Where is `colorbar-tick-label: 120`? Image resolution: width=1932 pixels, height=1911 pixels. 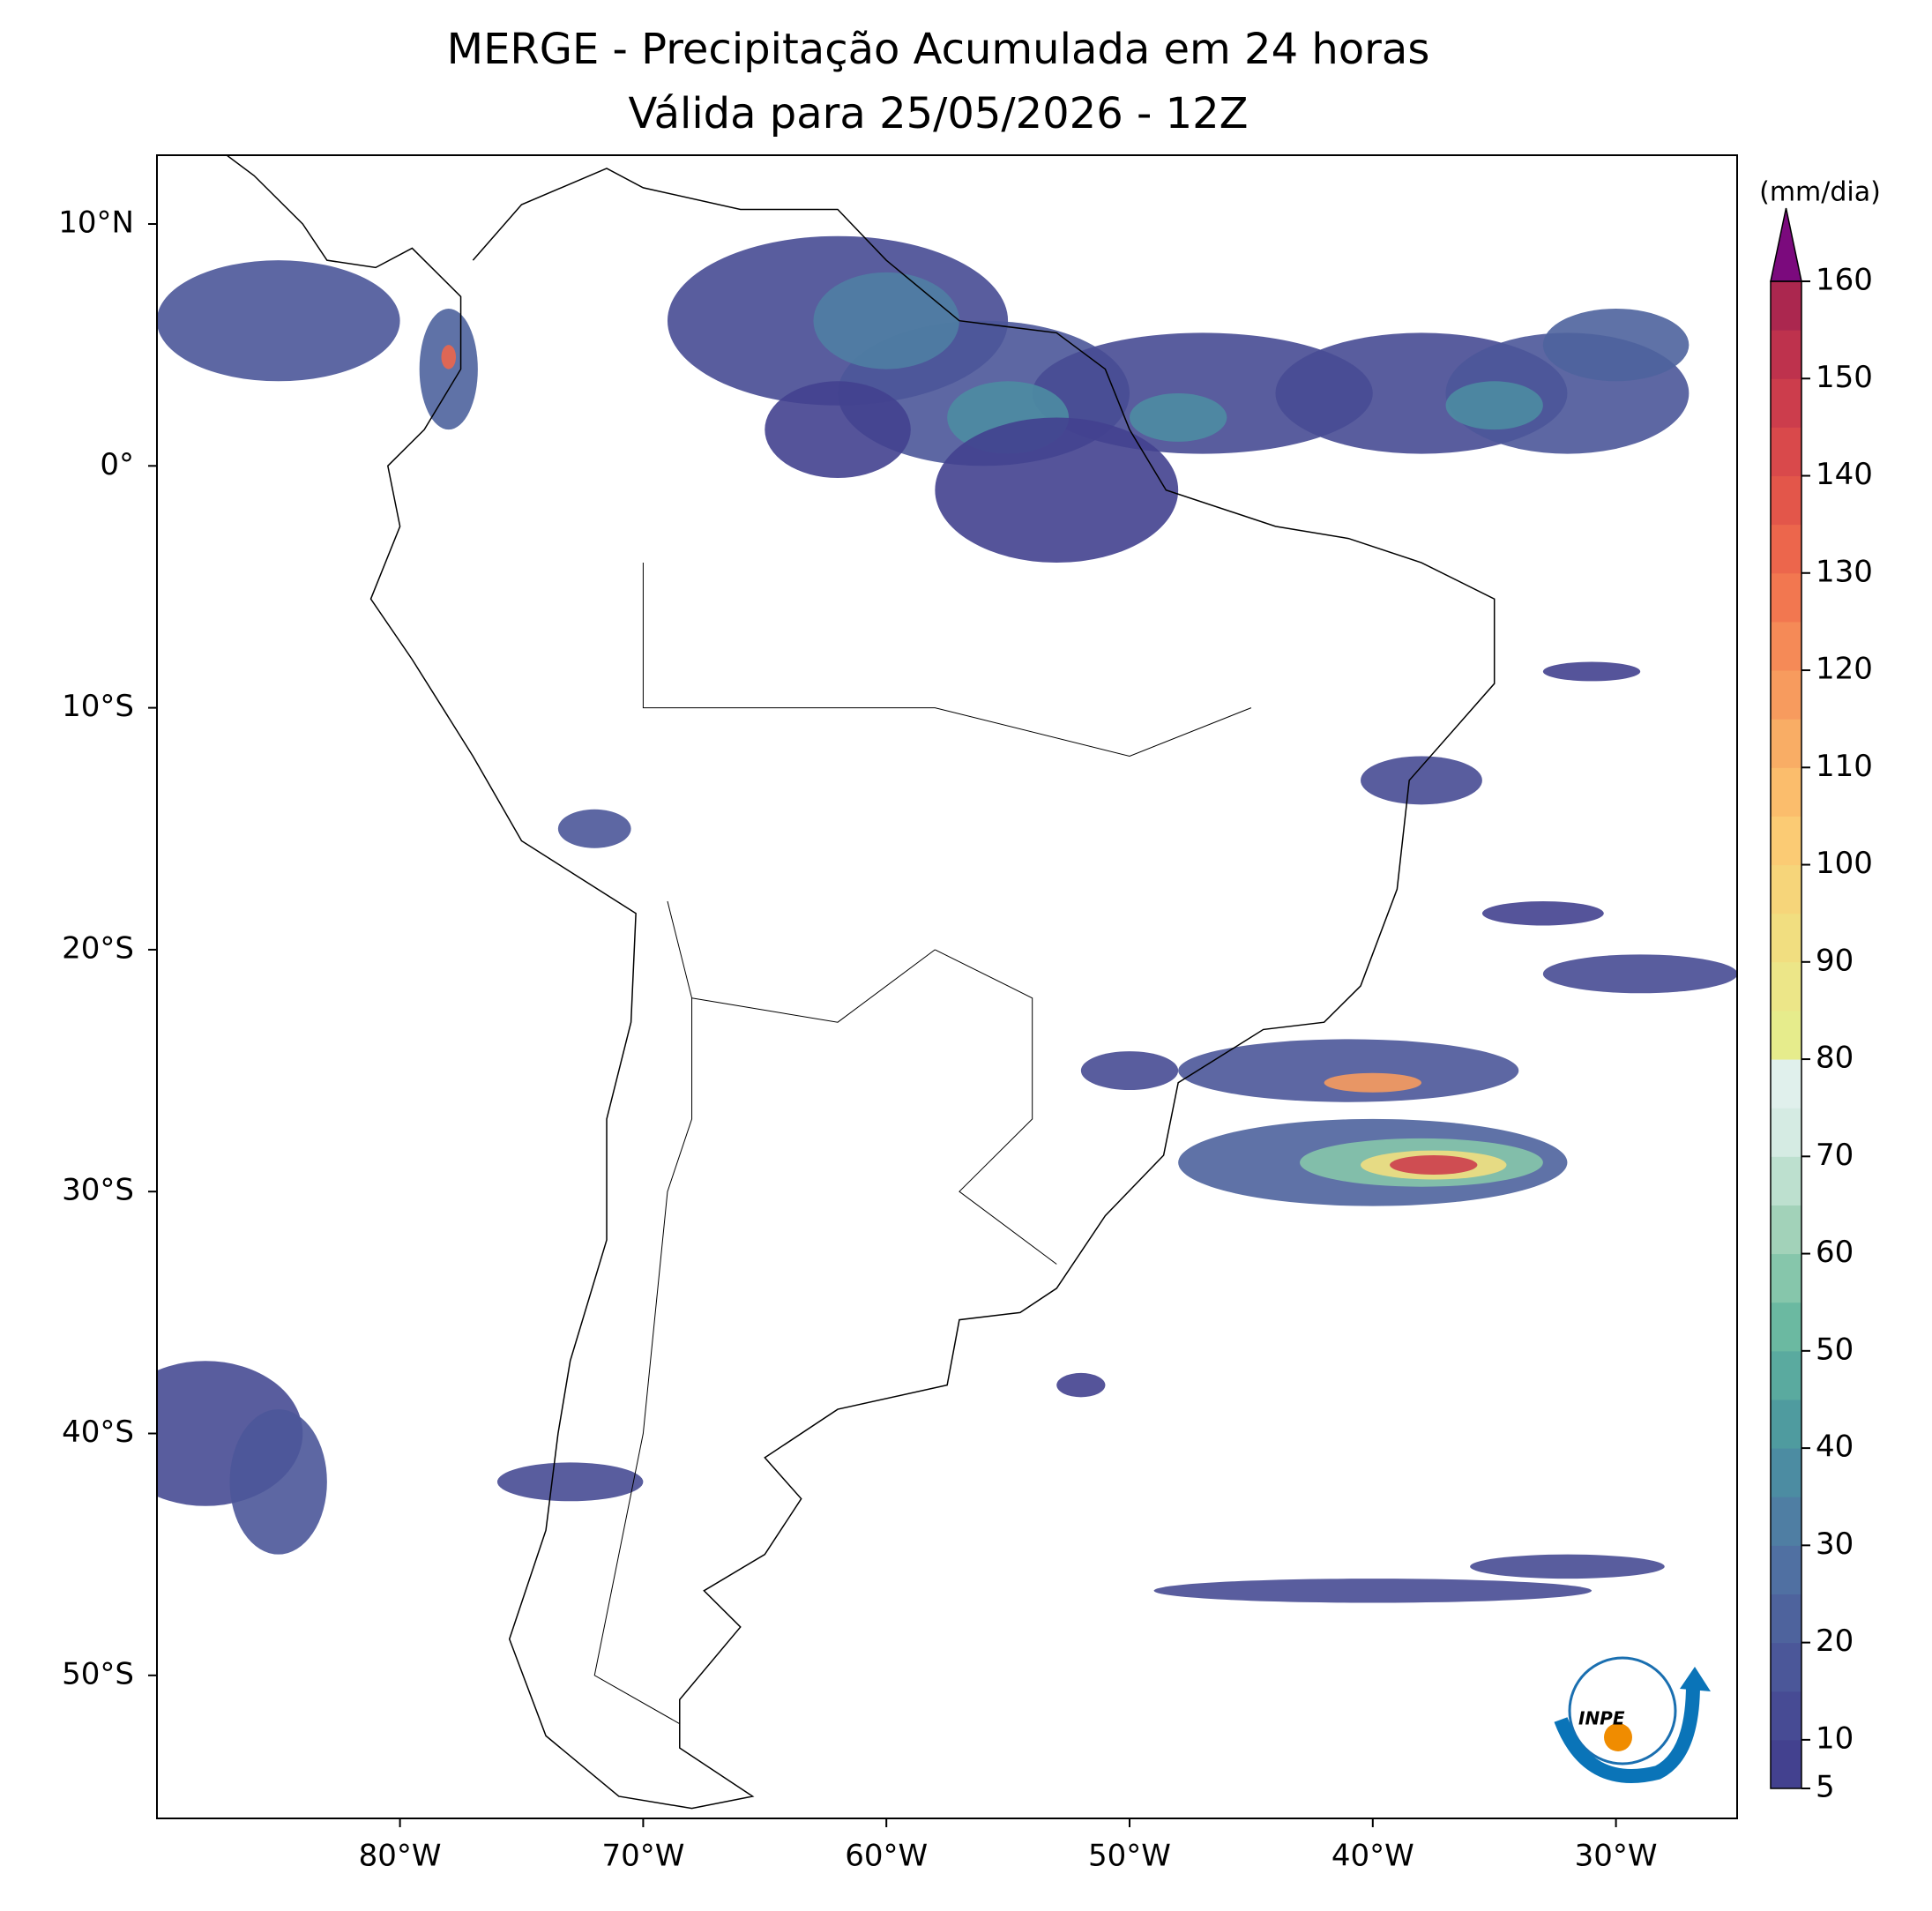
colorbar-tick-label: 120 is located at coordinates (1844, 670).